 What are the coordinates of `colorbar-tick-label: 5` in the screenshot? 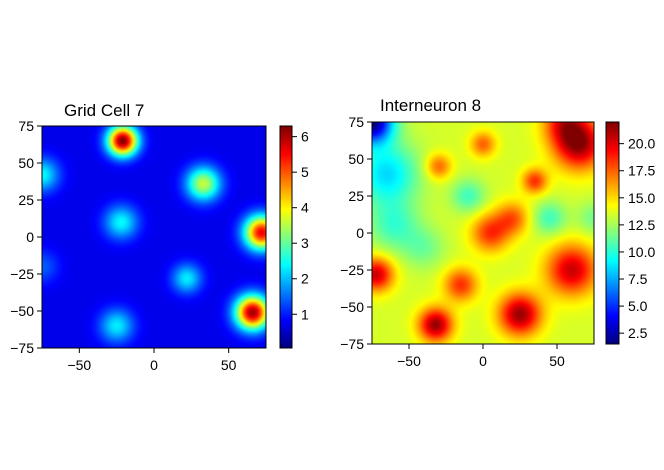 It's located at (305, 172).